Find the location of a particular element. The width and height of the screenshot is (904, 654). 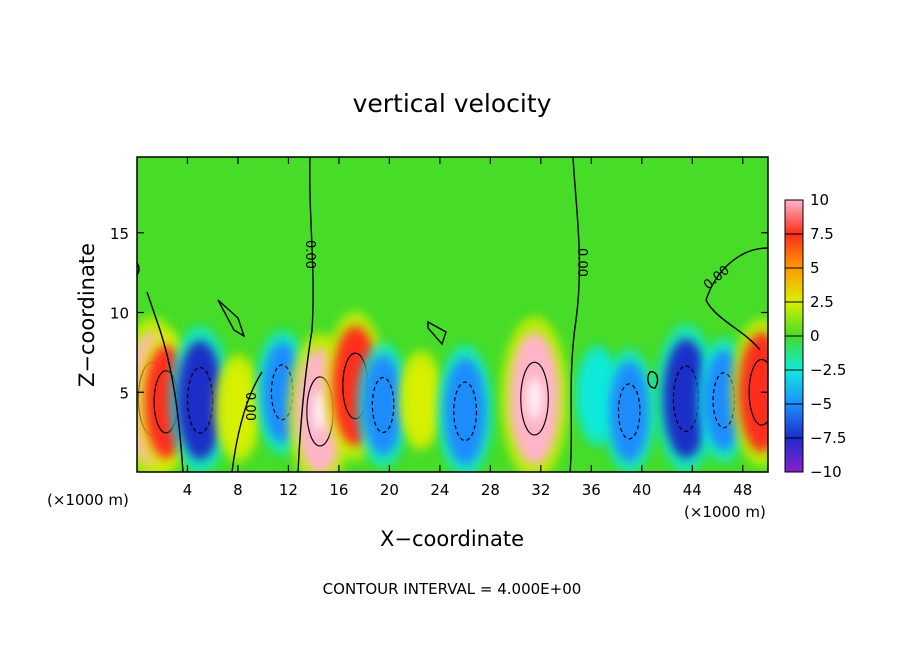

x-axis-label: X−coordinate is located at coordinates (452, 539).